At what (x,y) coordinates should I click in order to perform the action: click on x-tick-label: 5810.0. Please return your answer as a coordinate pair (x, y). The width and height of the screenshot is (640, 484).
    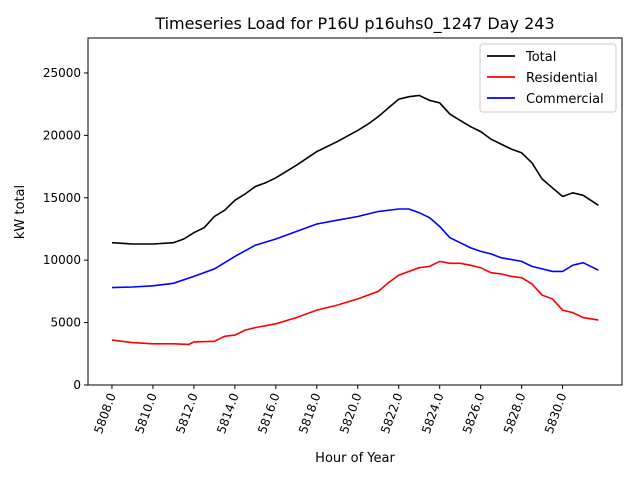
    Looking at the image, I should click on (146, 413).